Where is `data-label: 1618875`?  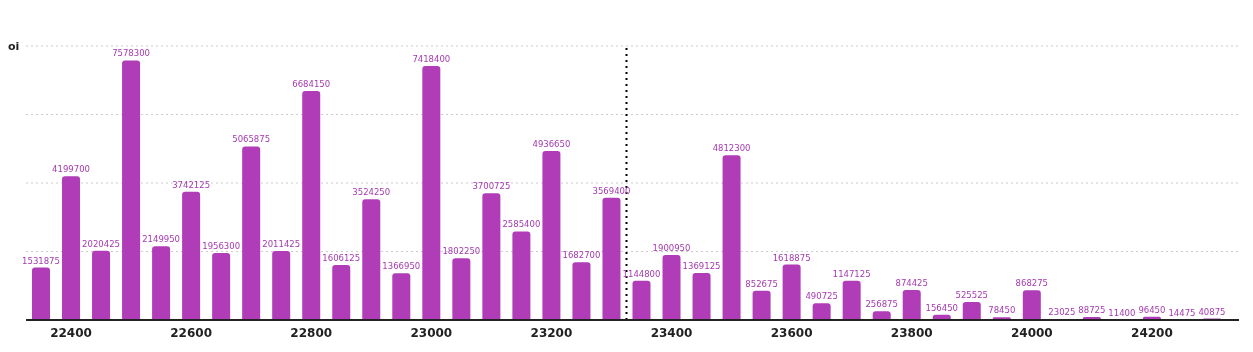
data-label: 1618875 is located at coordinates (791, 257).